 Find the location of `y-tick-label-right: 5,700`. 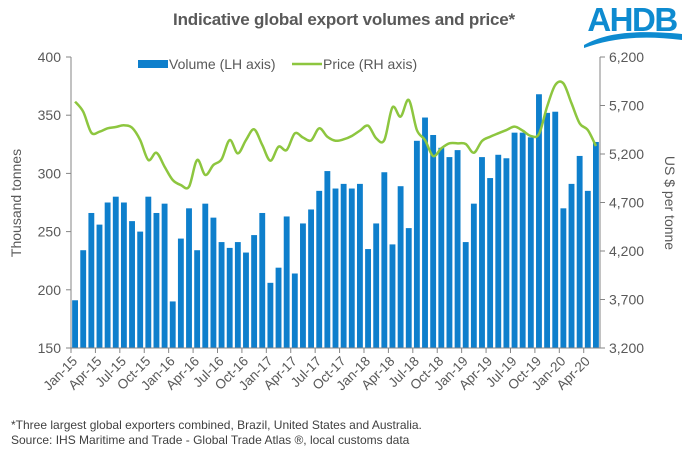

y-tick-label-right: 5,700 is located at coordinates (626, 106).